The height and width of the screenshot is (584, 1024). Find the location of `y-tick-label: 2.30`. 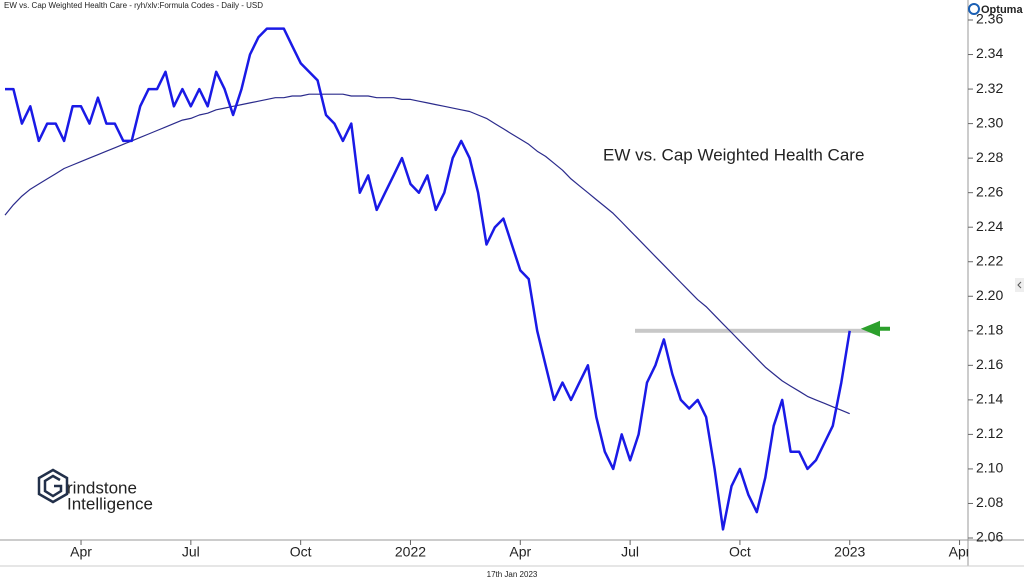

y-tick-label: 2.30 is located at coordinates (989, 122).